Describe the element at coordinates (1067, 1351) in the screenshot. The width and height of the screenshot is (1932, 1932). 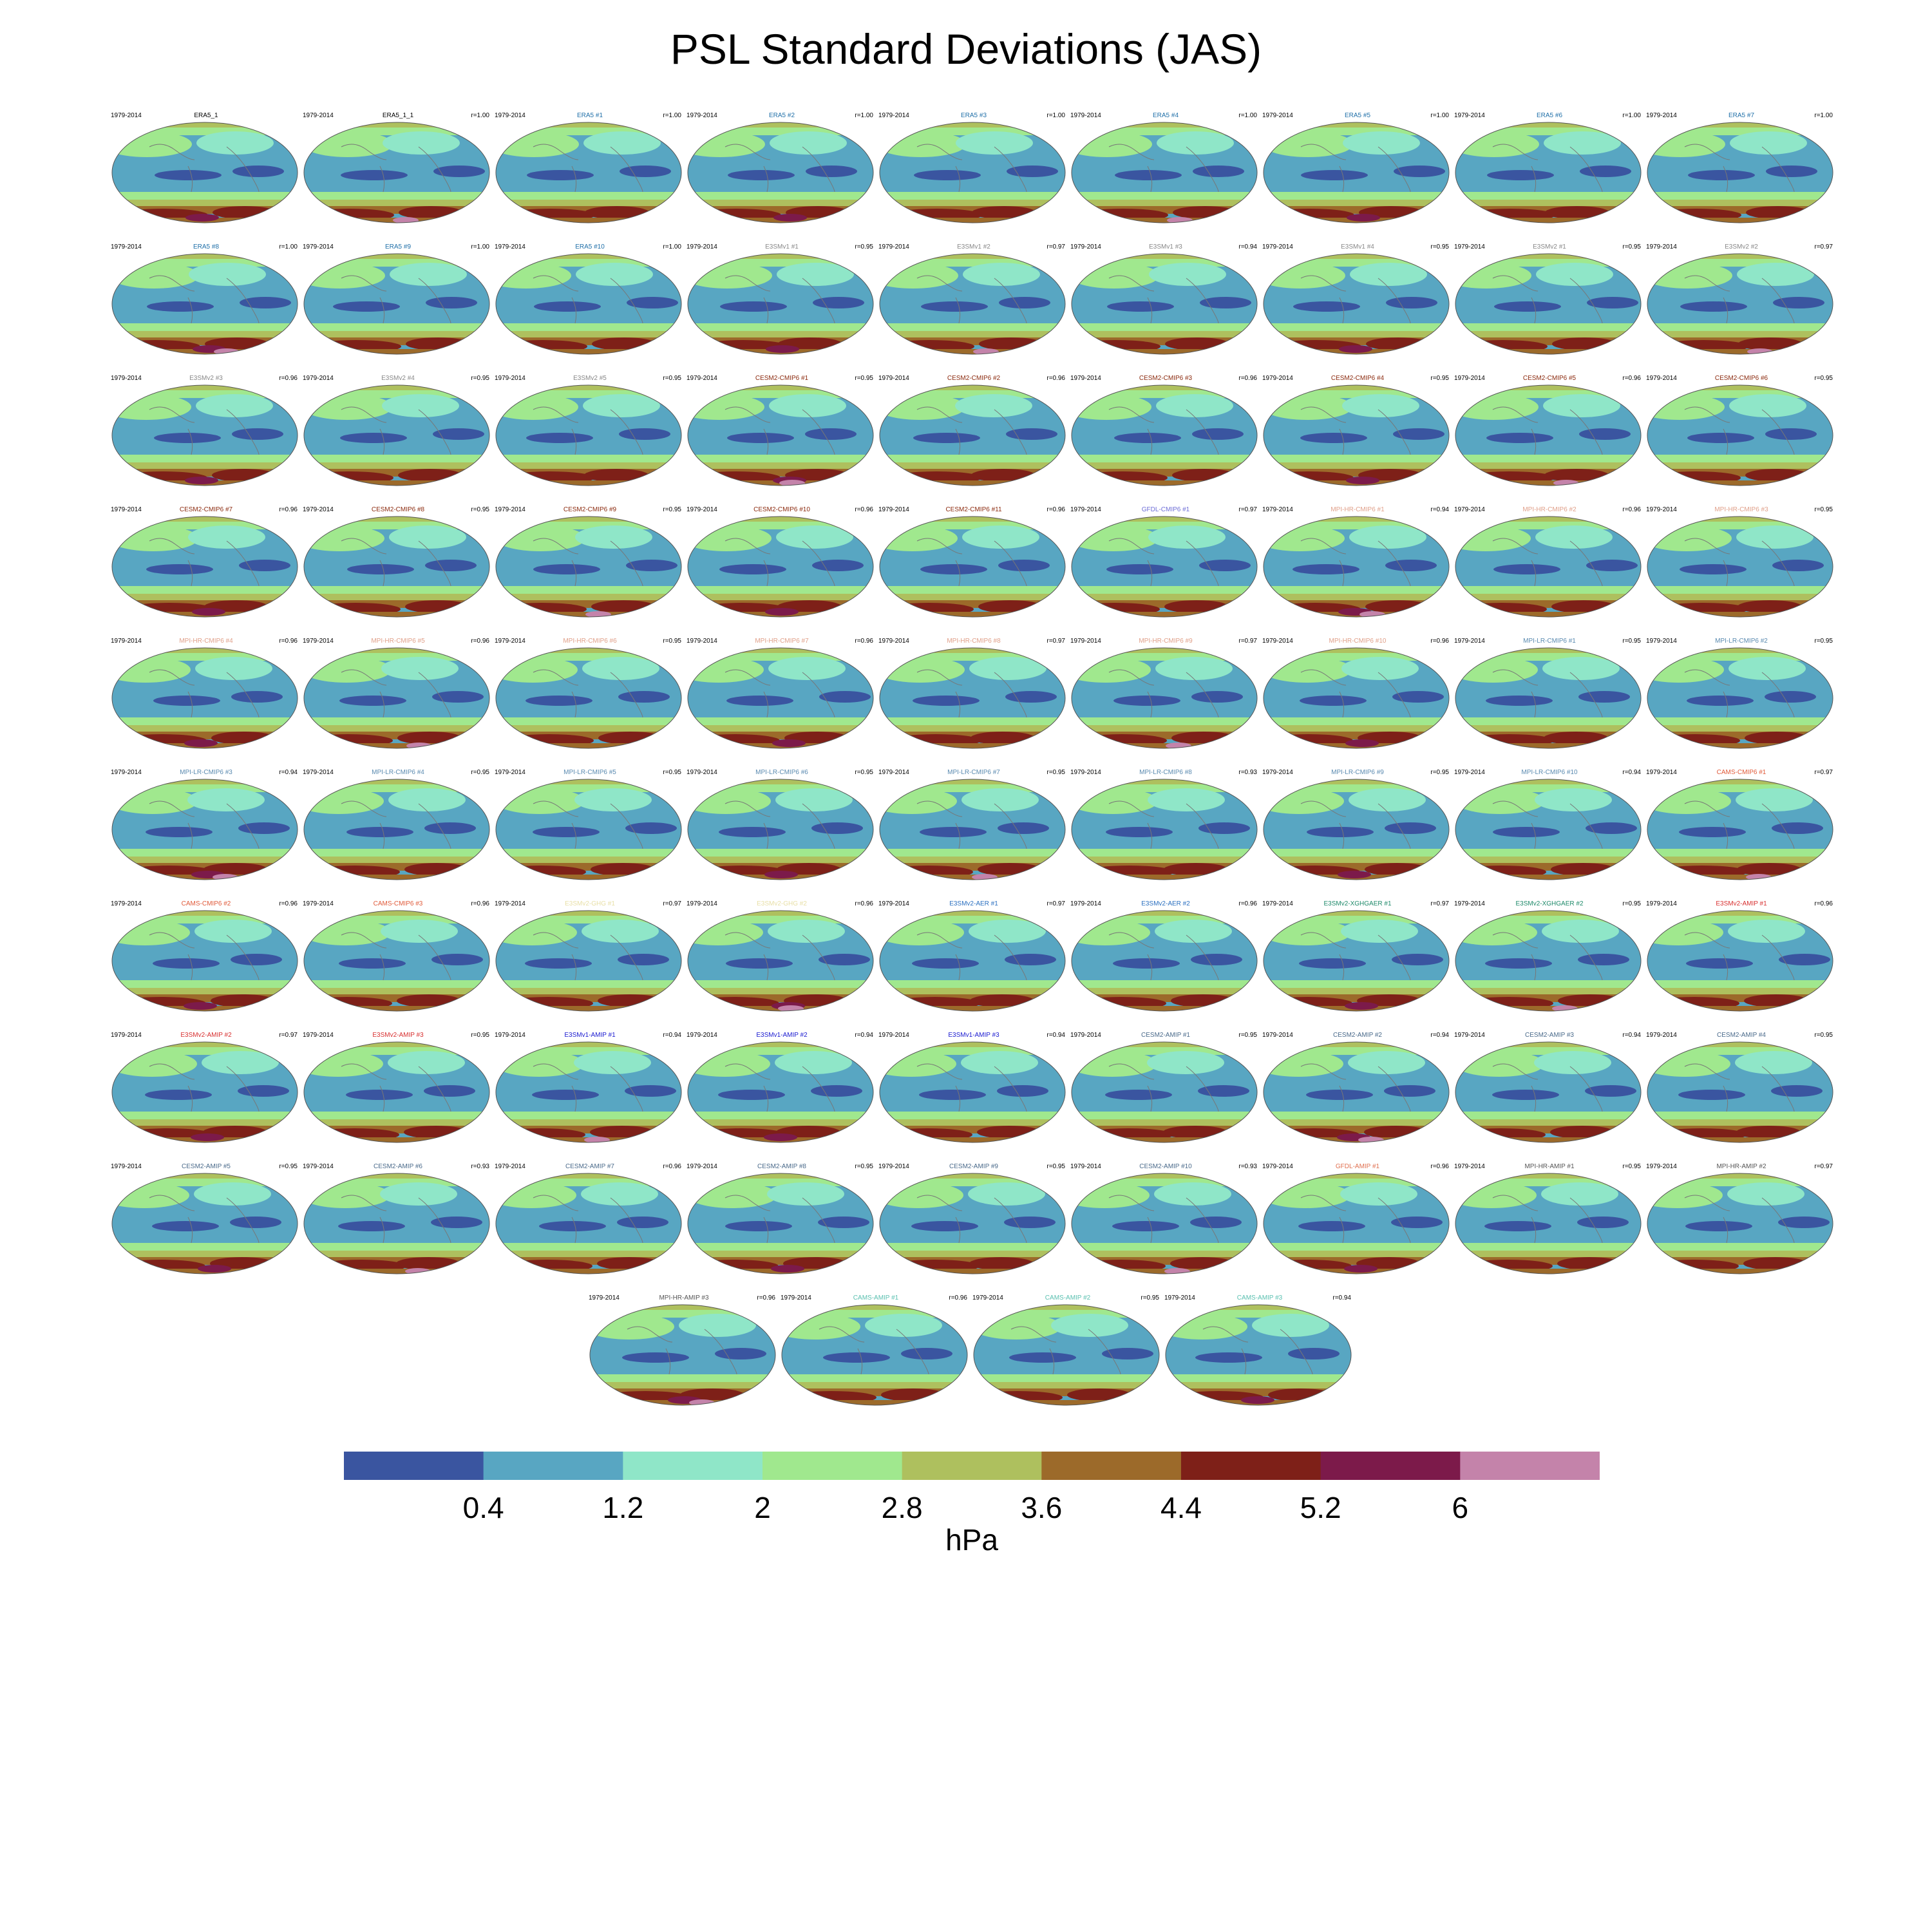
I see `map-panel: 1979-2014 CAMS-AMIP #2 r=0.95` at that location.